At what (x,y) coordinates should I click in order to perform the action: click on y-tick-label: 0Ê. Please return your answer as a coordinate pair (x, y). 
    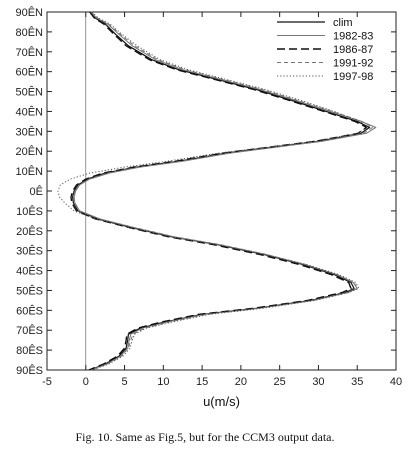
    Looking at the image, I should click on (36, 191).